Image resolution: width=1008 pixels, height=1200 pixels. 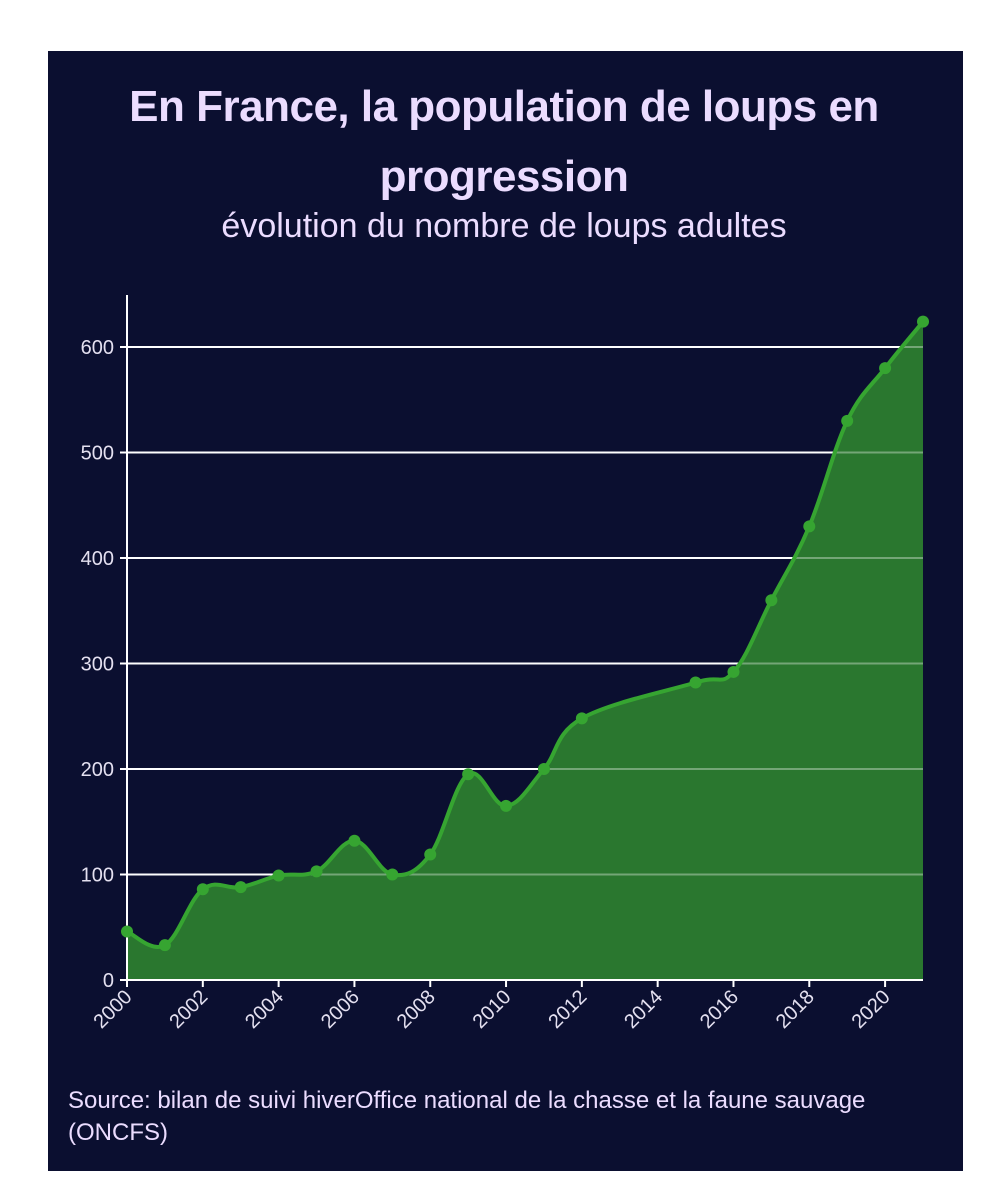 I want to click on chart-subtitle: évolution du nombre de loups adultes, so click(x=504, y=226).